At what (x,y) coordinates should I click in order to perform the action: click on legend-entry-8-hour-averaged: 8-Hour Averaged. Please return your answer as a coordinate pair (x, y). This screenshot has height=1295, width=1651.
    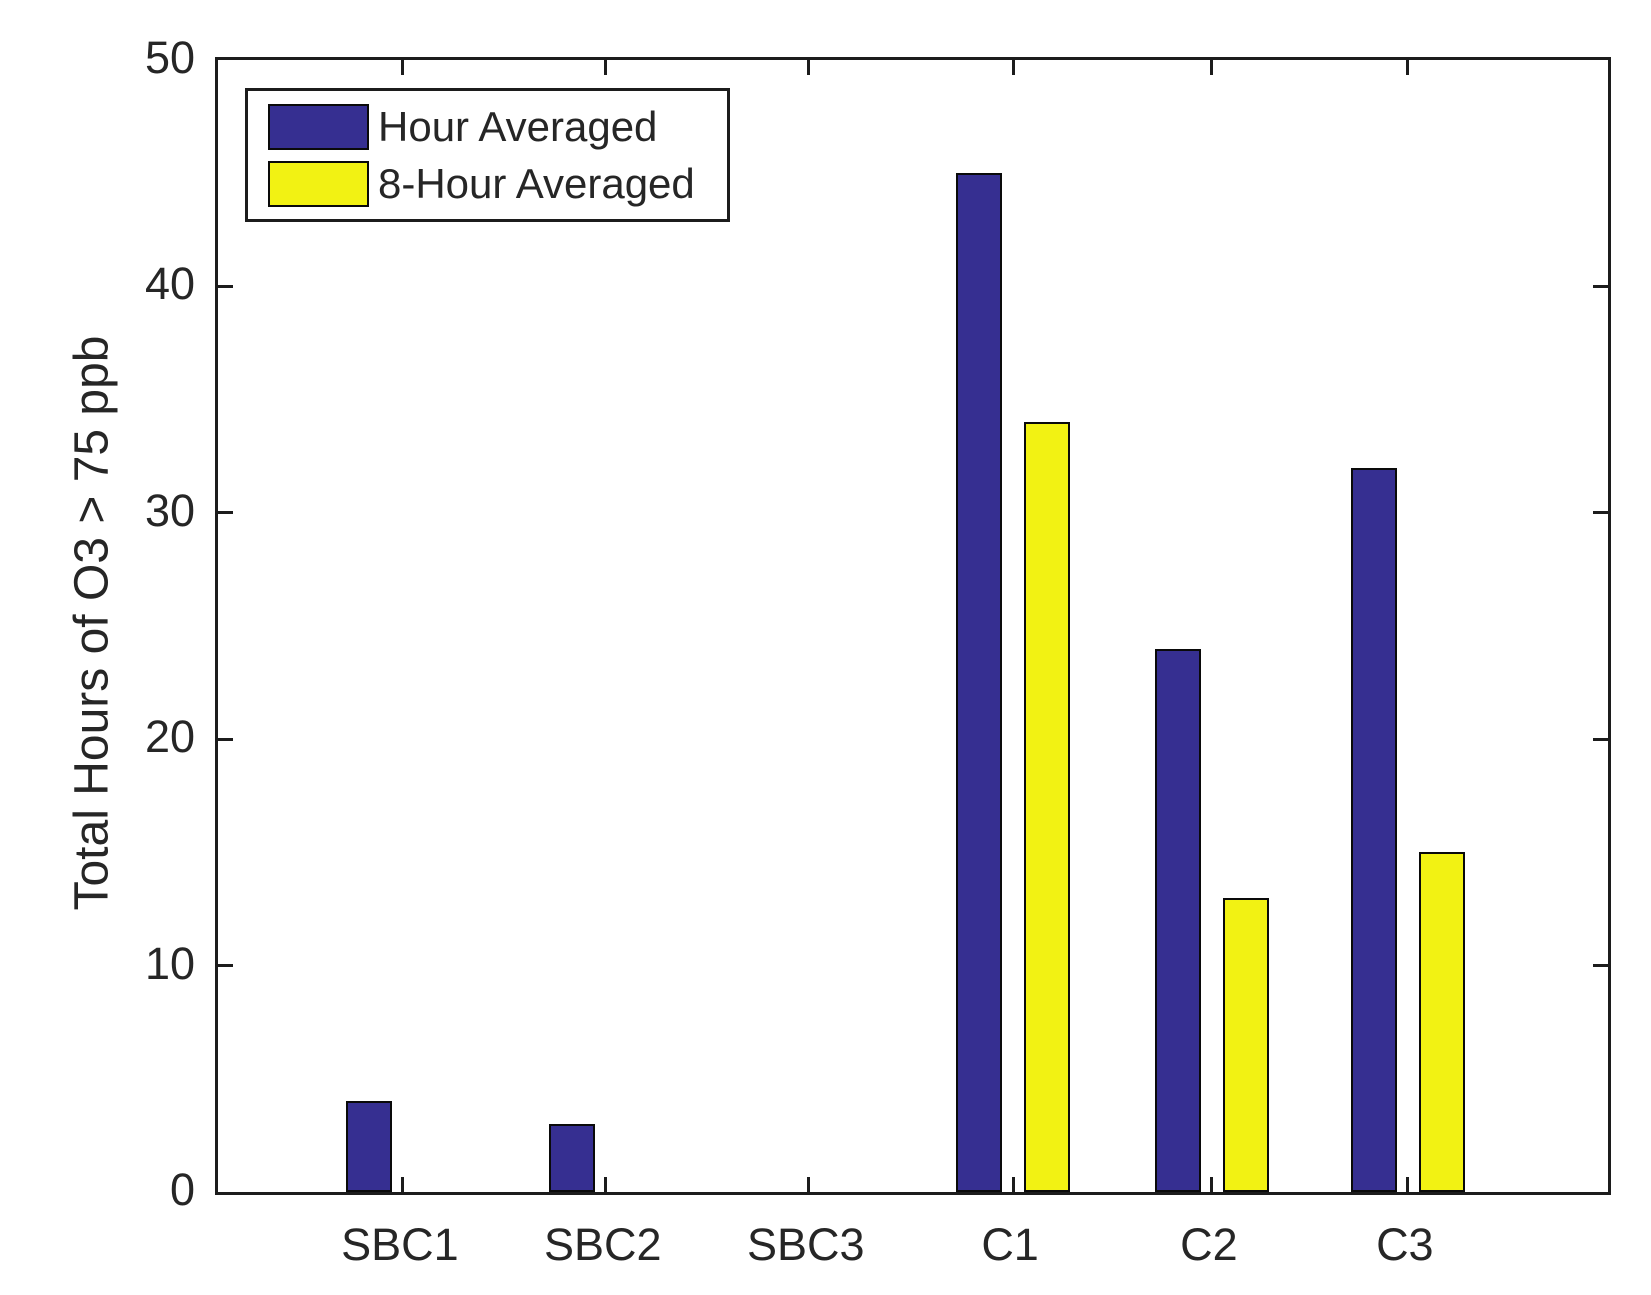
    Looking at the image, I should click on (497, 183).